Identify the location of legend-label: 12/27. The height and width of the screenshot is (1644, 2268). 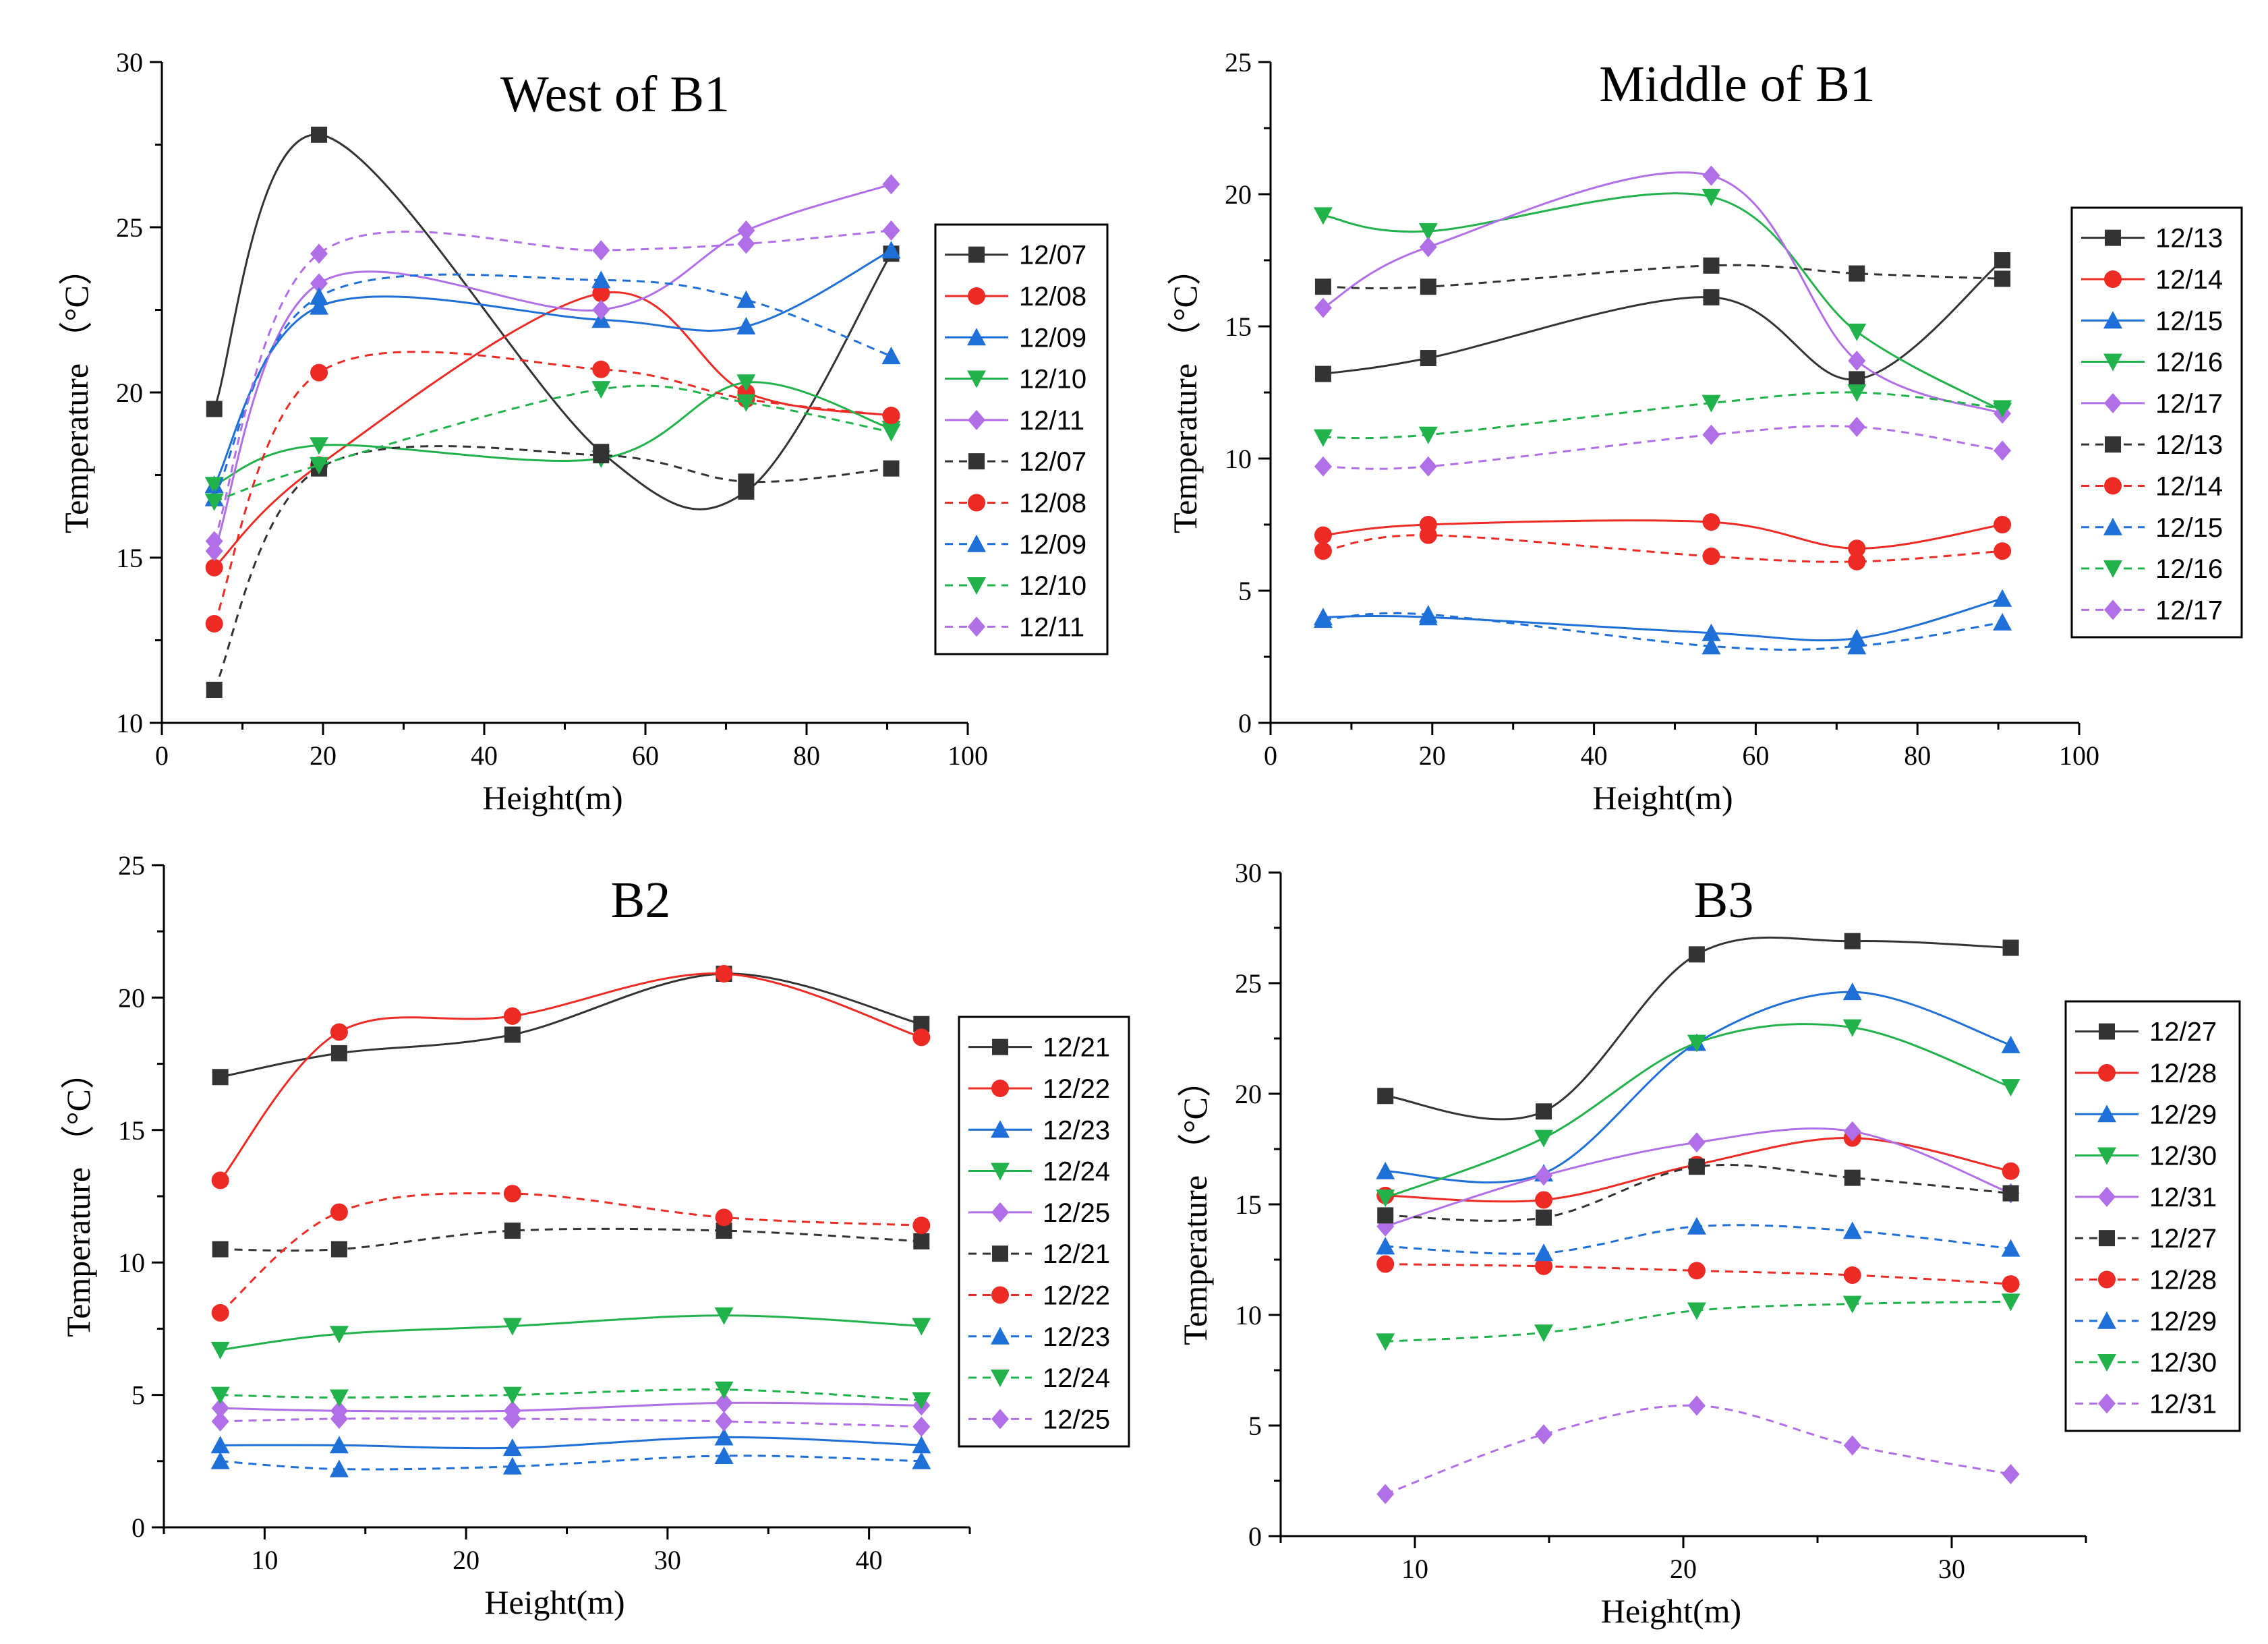
(2183, 1239).